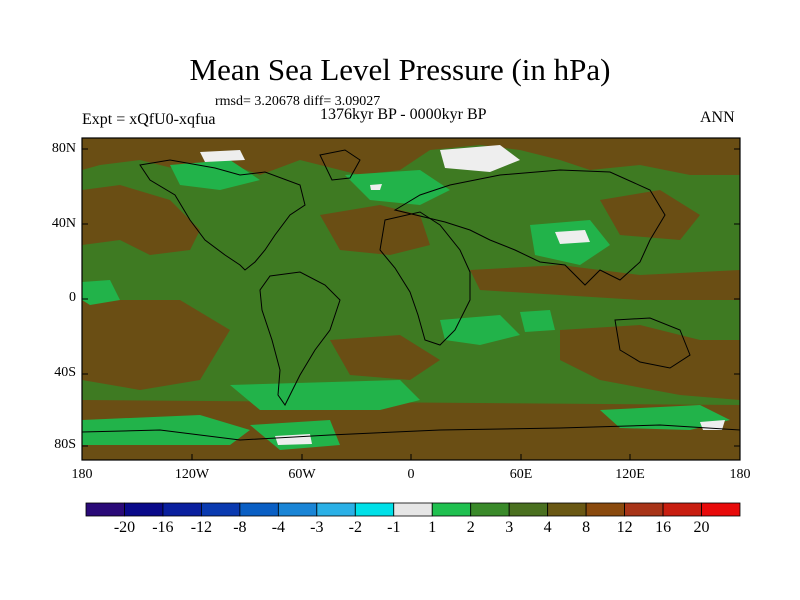  What do you see at coordinates (298, 101) in the screenshot?
I see `rmsd-diff-stats: rmsd= 3.20678 diff= 3.09027` at bounding box center [298, 101].